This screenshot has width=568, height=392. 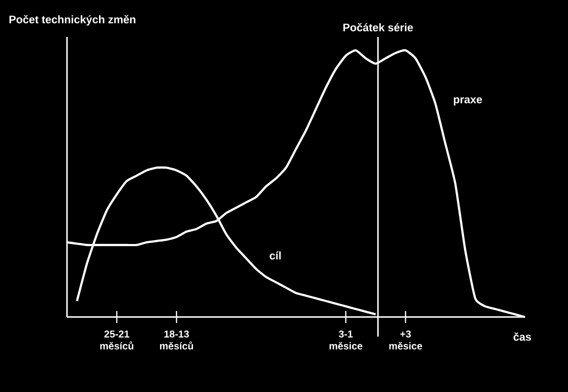 I want to click on y-axis-title: Počet technických změn, so click(x=72, y=20).